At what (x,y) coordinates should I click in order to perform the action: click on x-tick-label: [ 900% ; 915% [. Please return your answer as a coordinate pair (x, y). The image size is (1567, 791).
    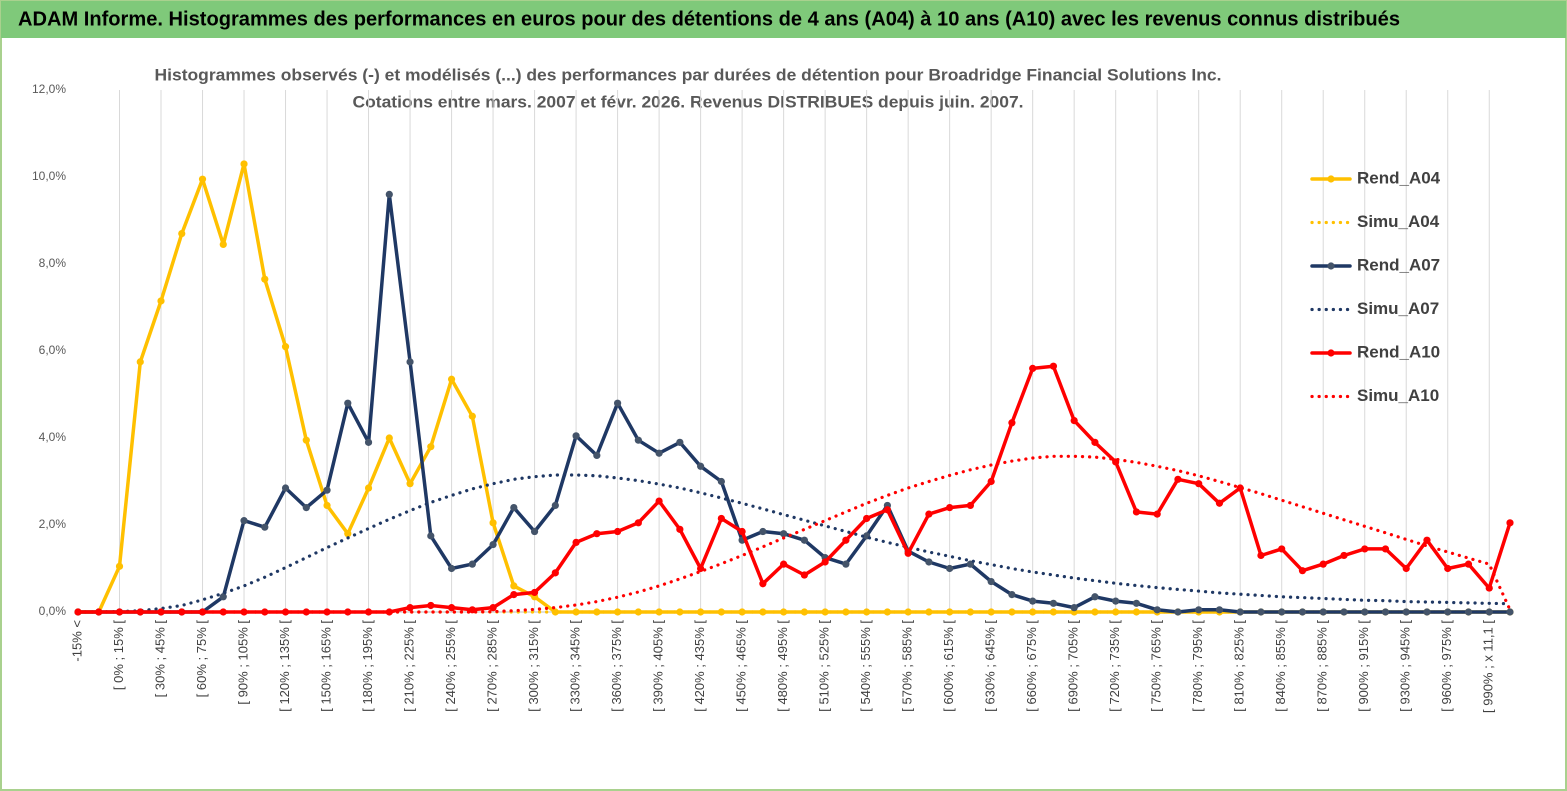
    Looking at the image, I should click on (1363, 666).